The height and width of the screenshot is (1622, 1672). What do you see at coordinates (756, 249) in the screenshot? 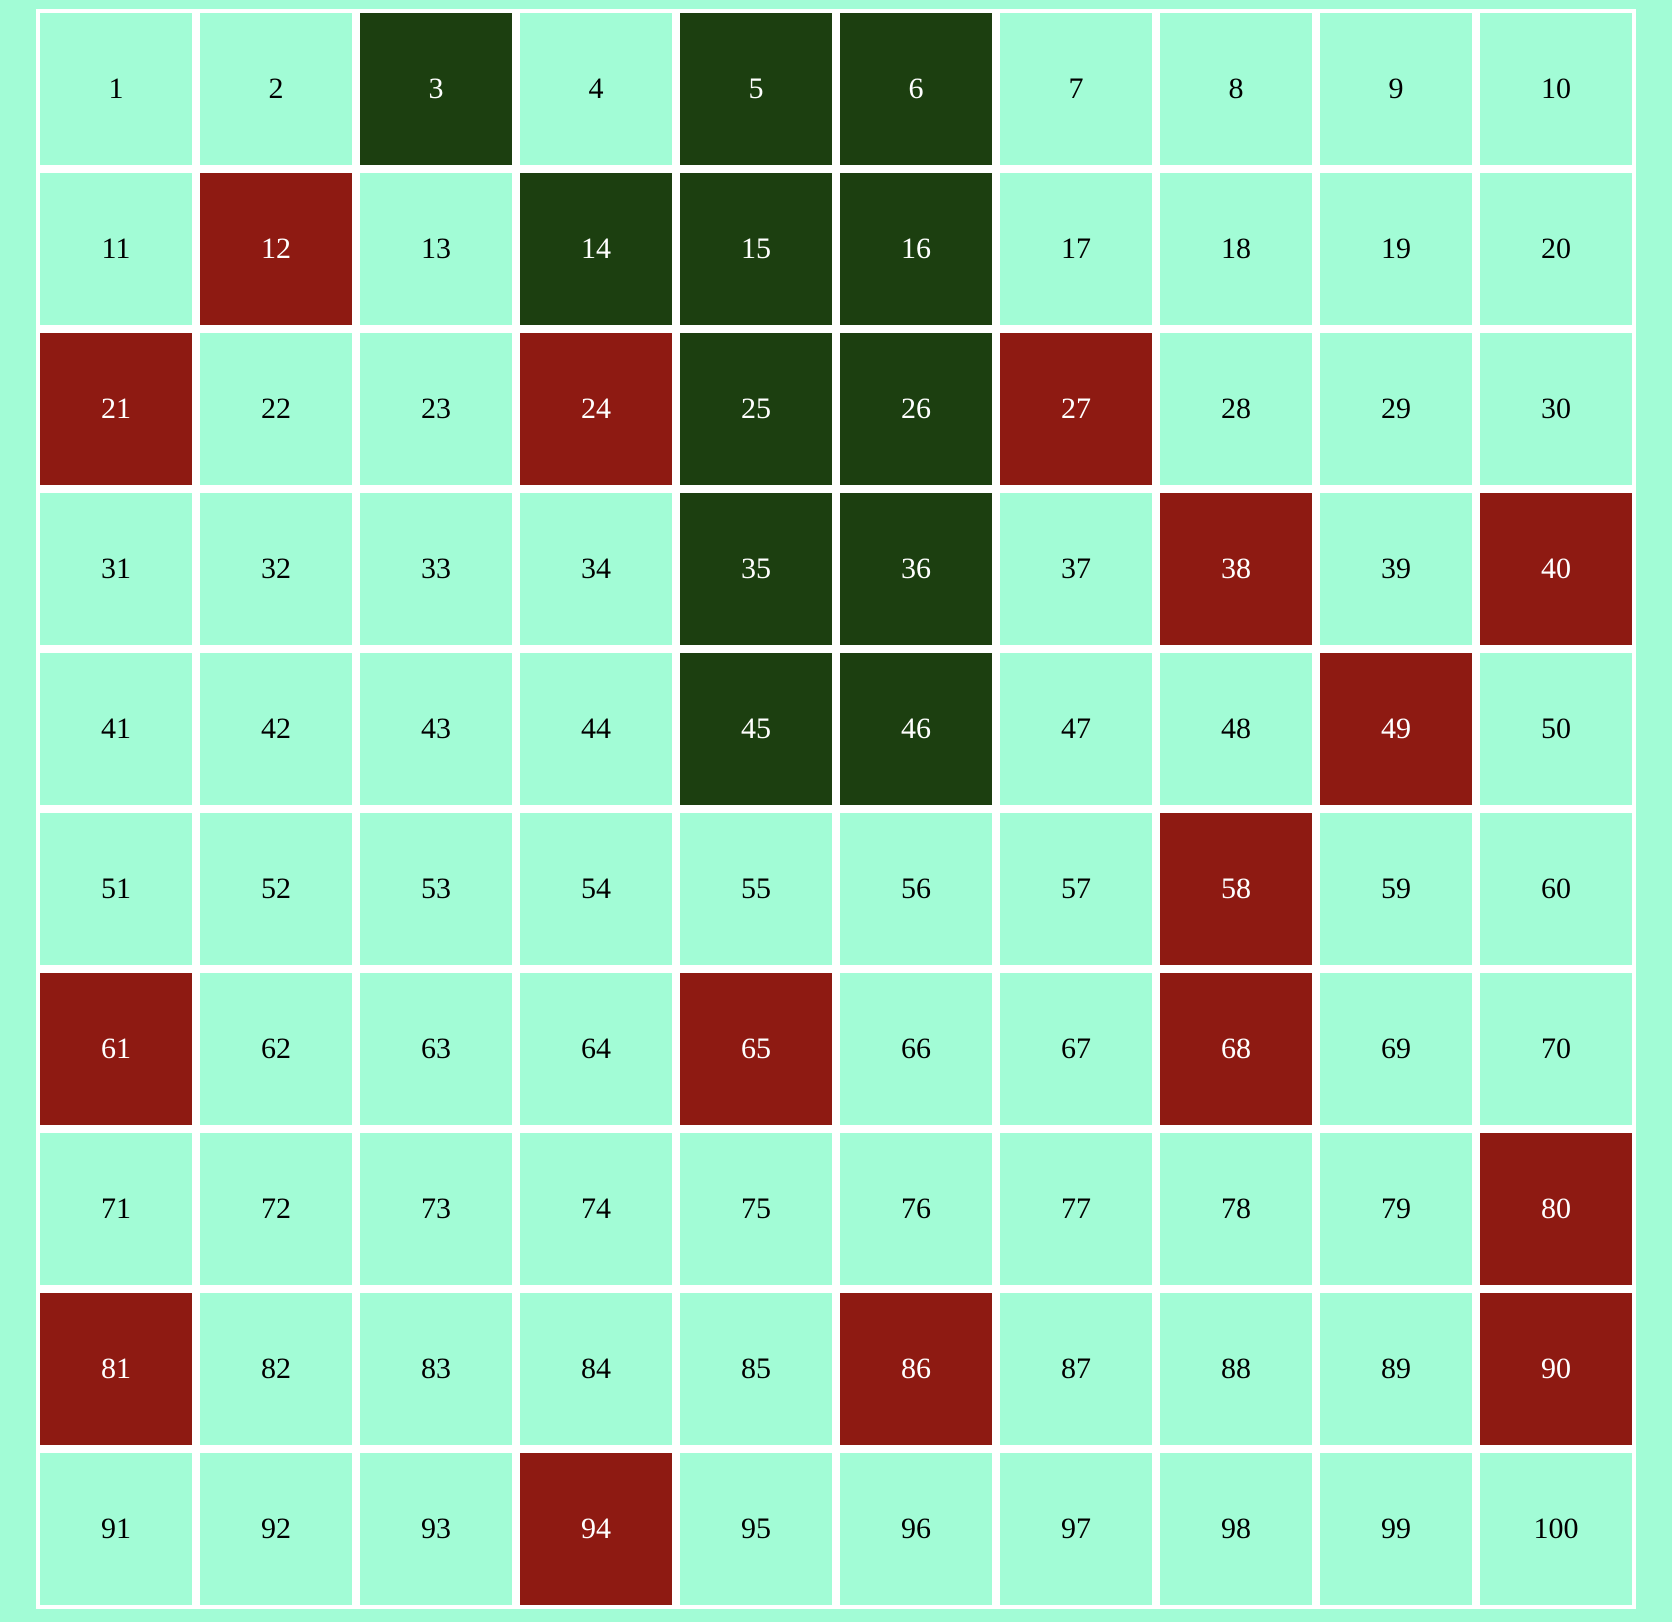
I see `board-cell-15-snake: 15` at bounding box center [756, 249].